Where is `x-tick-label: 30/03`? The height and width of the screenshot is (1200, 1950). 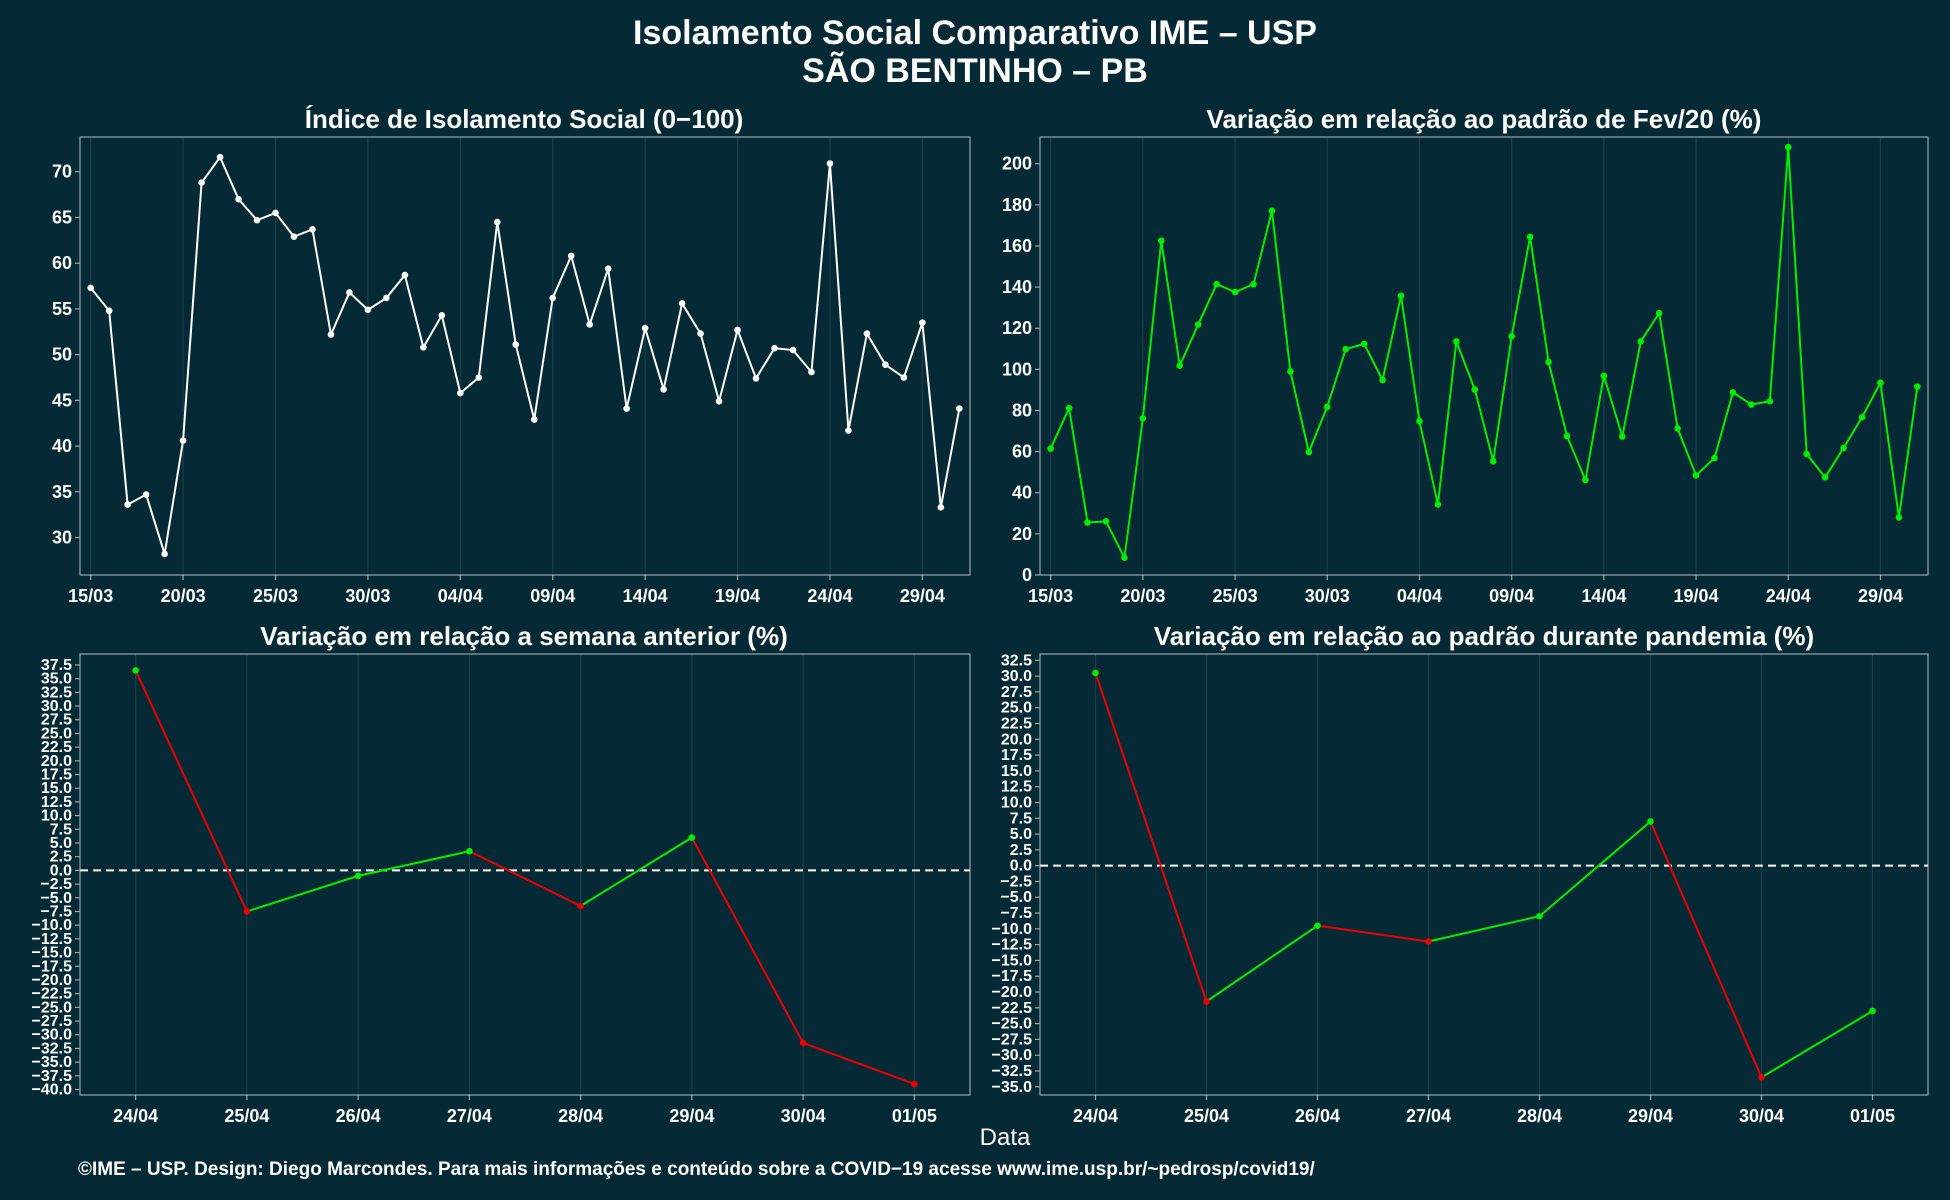 x-tick-label: 30/03 is located at coordinates (1327, 596).